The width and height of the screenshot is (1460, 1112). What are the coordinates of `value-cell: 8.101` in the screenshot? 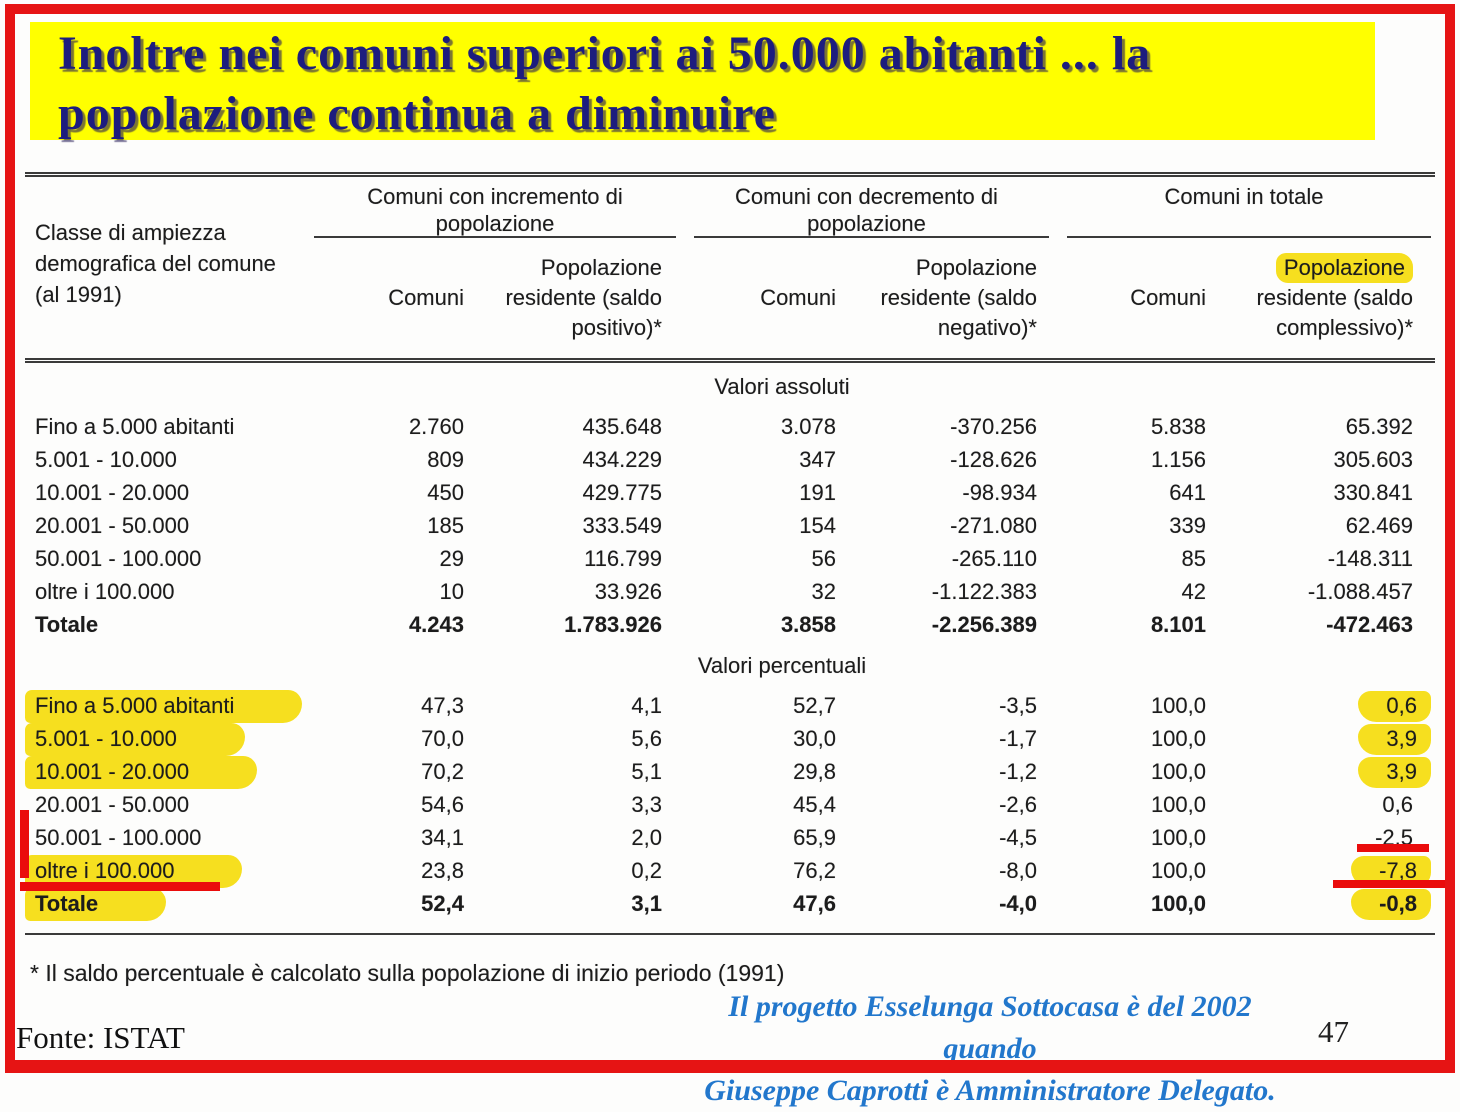 It's located at (1131, 625).